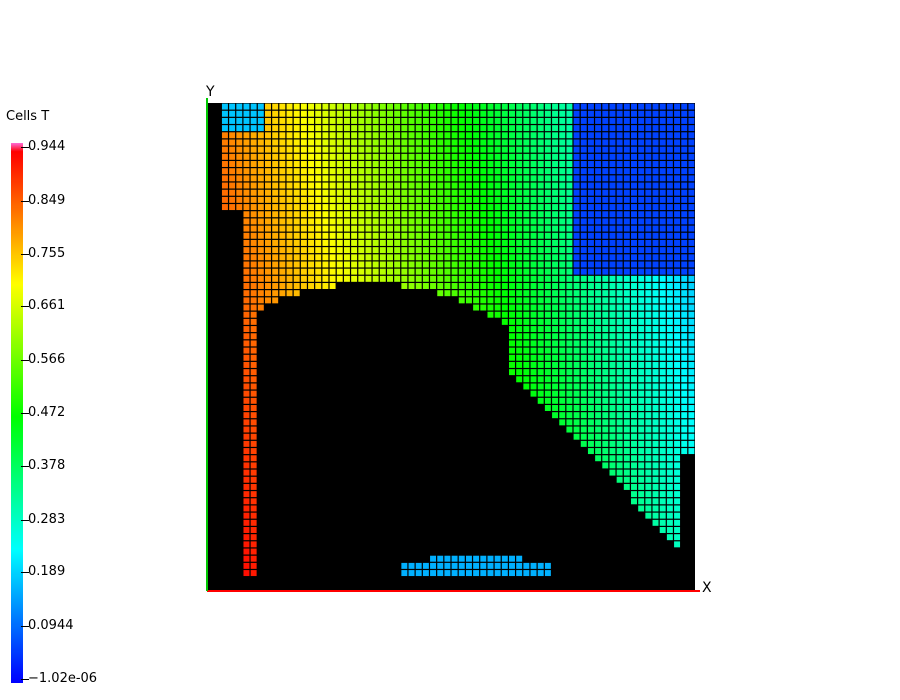  I want to click on colorbar-tick-mark, so click(25, 679).